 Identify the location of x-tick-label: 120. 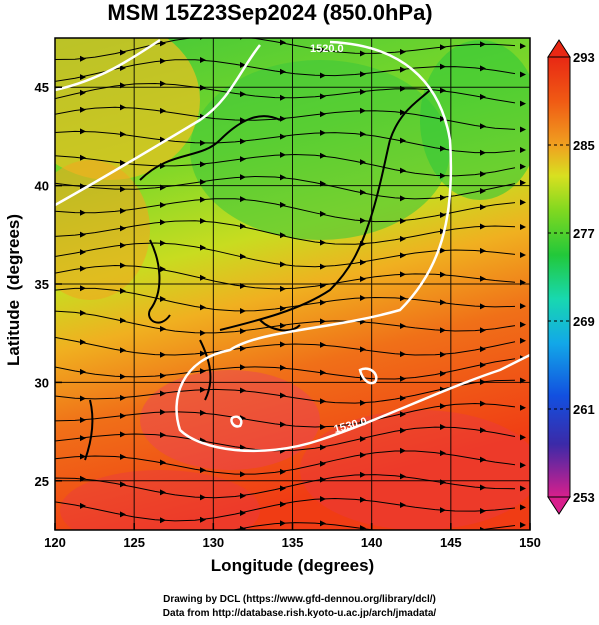
(55, 542).